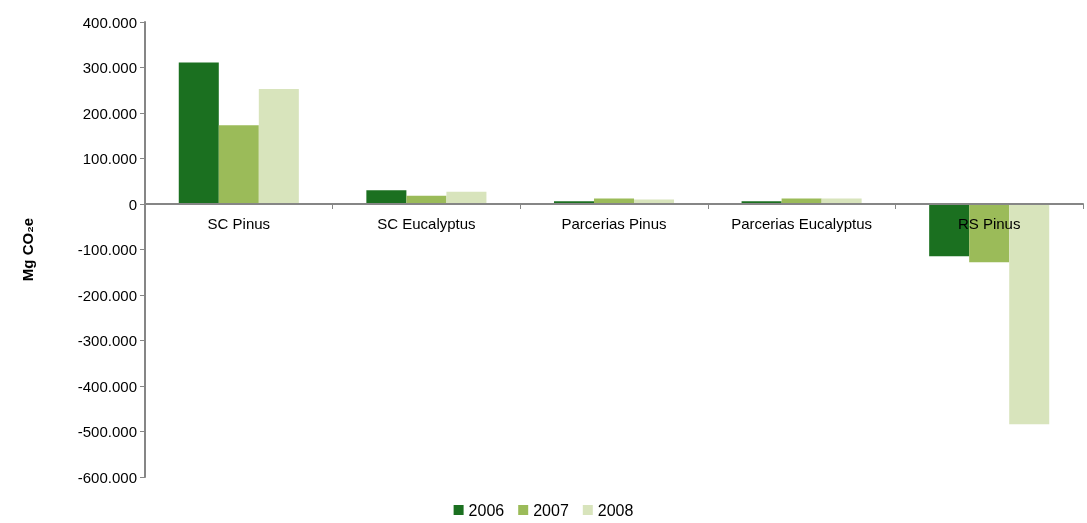 The height and width of the screenshot is (523, 1087). I want to click on legend-label: 2008, so click(615, 510).